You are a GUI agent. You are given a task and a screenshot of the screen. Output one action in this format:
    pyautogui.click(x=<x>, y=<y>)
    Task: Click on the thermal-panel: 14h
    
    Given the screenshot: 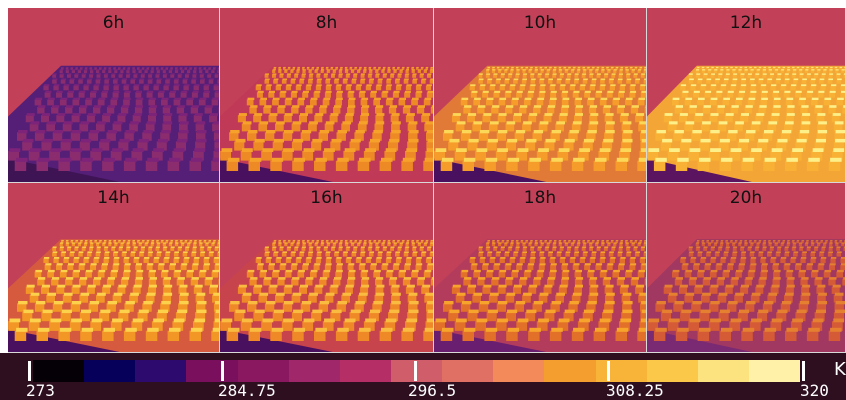 What is the action you would take?
    pyautogui.click(x=114, y=268)
    